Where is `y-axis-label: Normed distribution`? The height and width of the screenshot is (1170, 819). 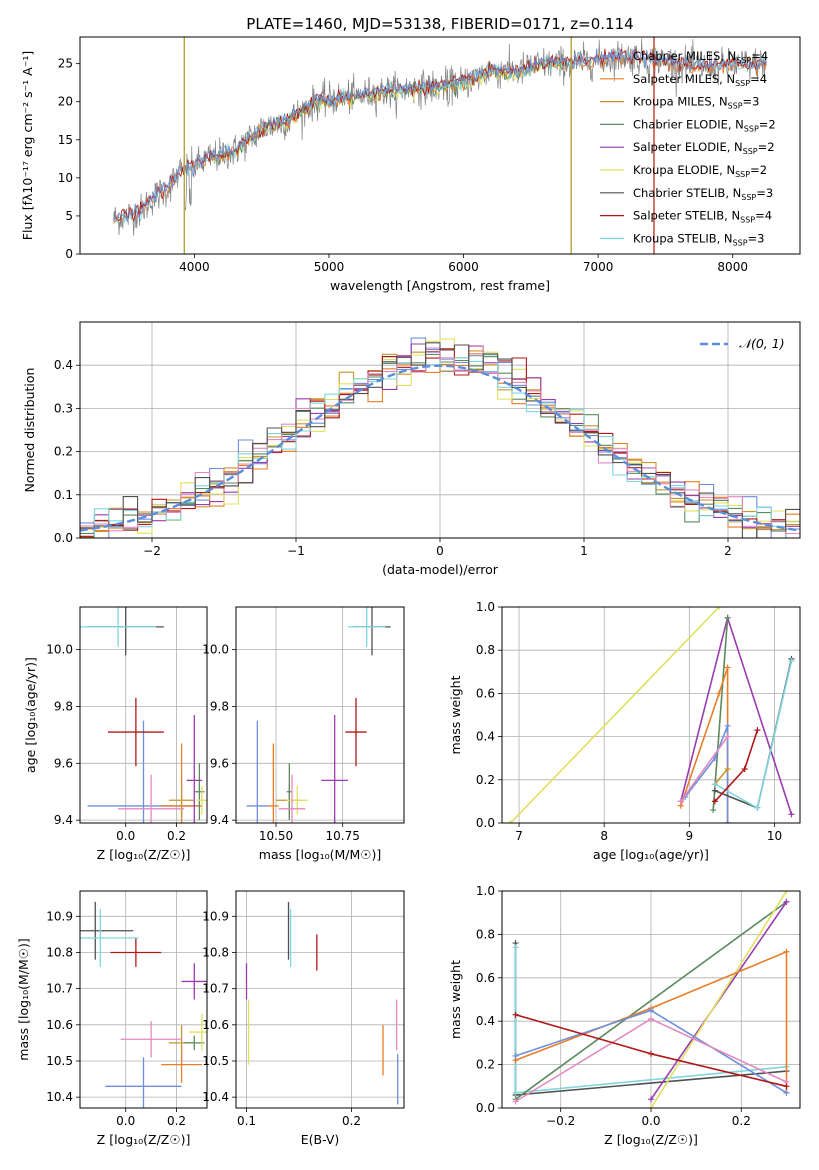
y-axis-label: Normed distribution is located at coordinates (29, 430).